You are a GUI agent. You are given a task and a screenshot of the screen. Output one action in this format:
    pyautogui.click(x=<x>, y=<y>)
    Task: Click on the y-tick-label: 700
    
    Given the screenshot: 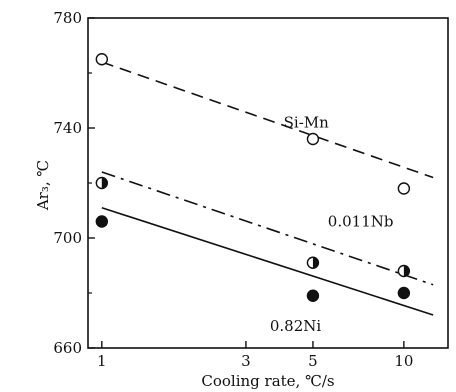 What is the action you would take?
    pyautogui.click(x=67, y=238)
    